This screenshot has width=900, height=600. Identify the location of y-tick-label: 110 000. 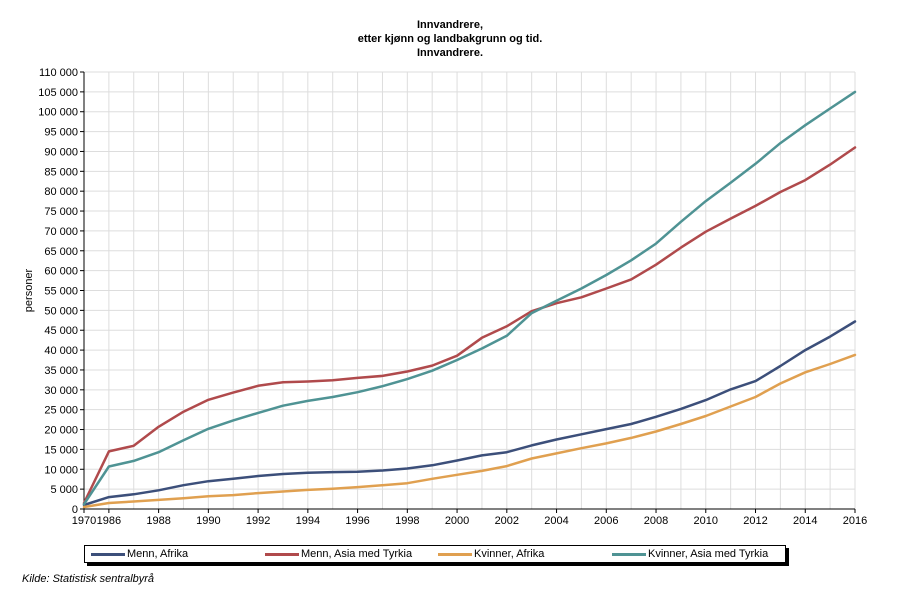
(58, 73).